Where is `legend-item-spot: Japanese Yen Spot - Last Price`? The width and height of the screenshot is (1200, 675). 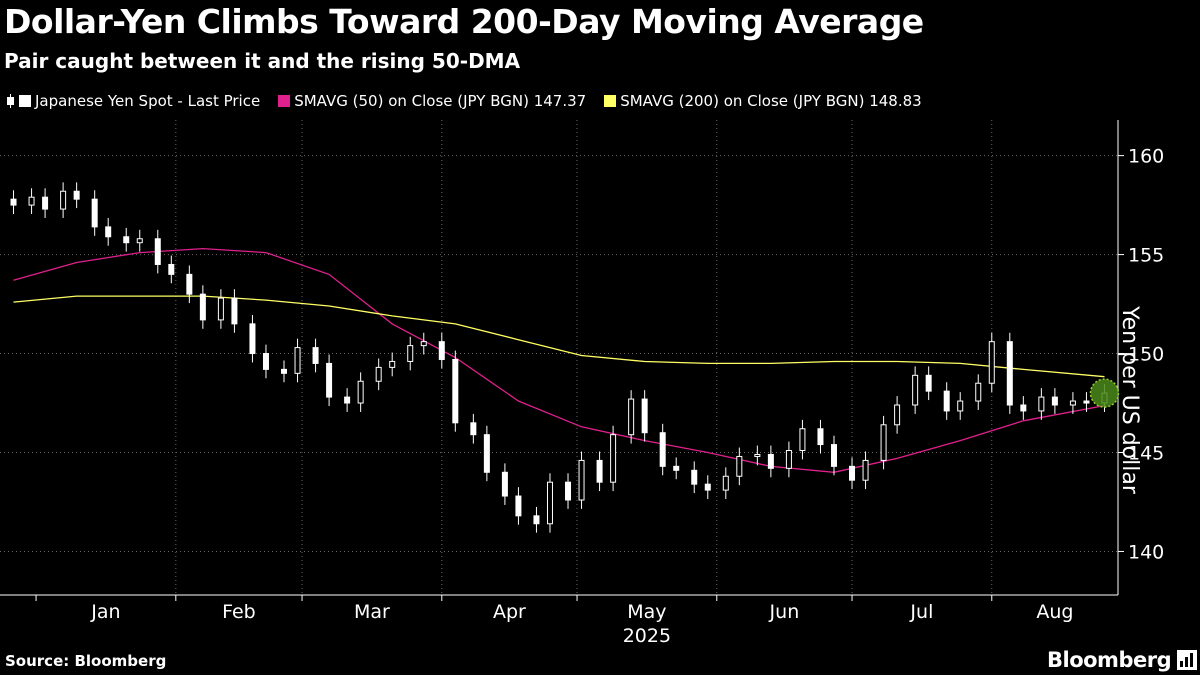 legend-item-spot: Japanese Yen Spot - Last Price is located at coordinates (133, 101).